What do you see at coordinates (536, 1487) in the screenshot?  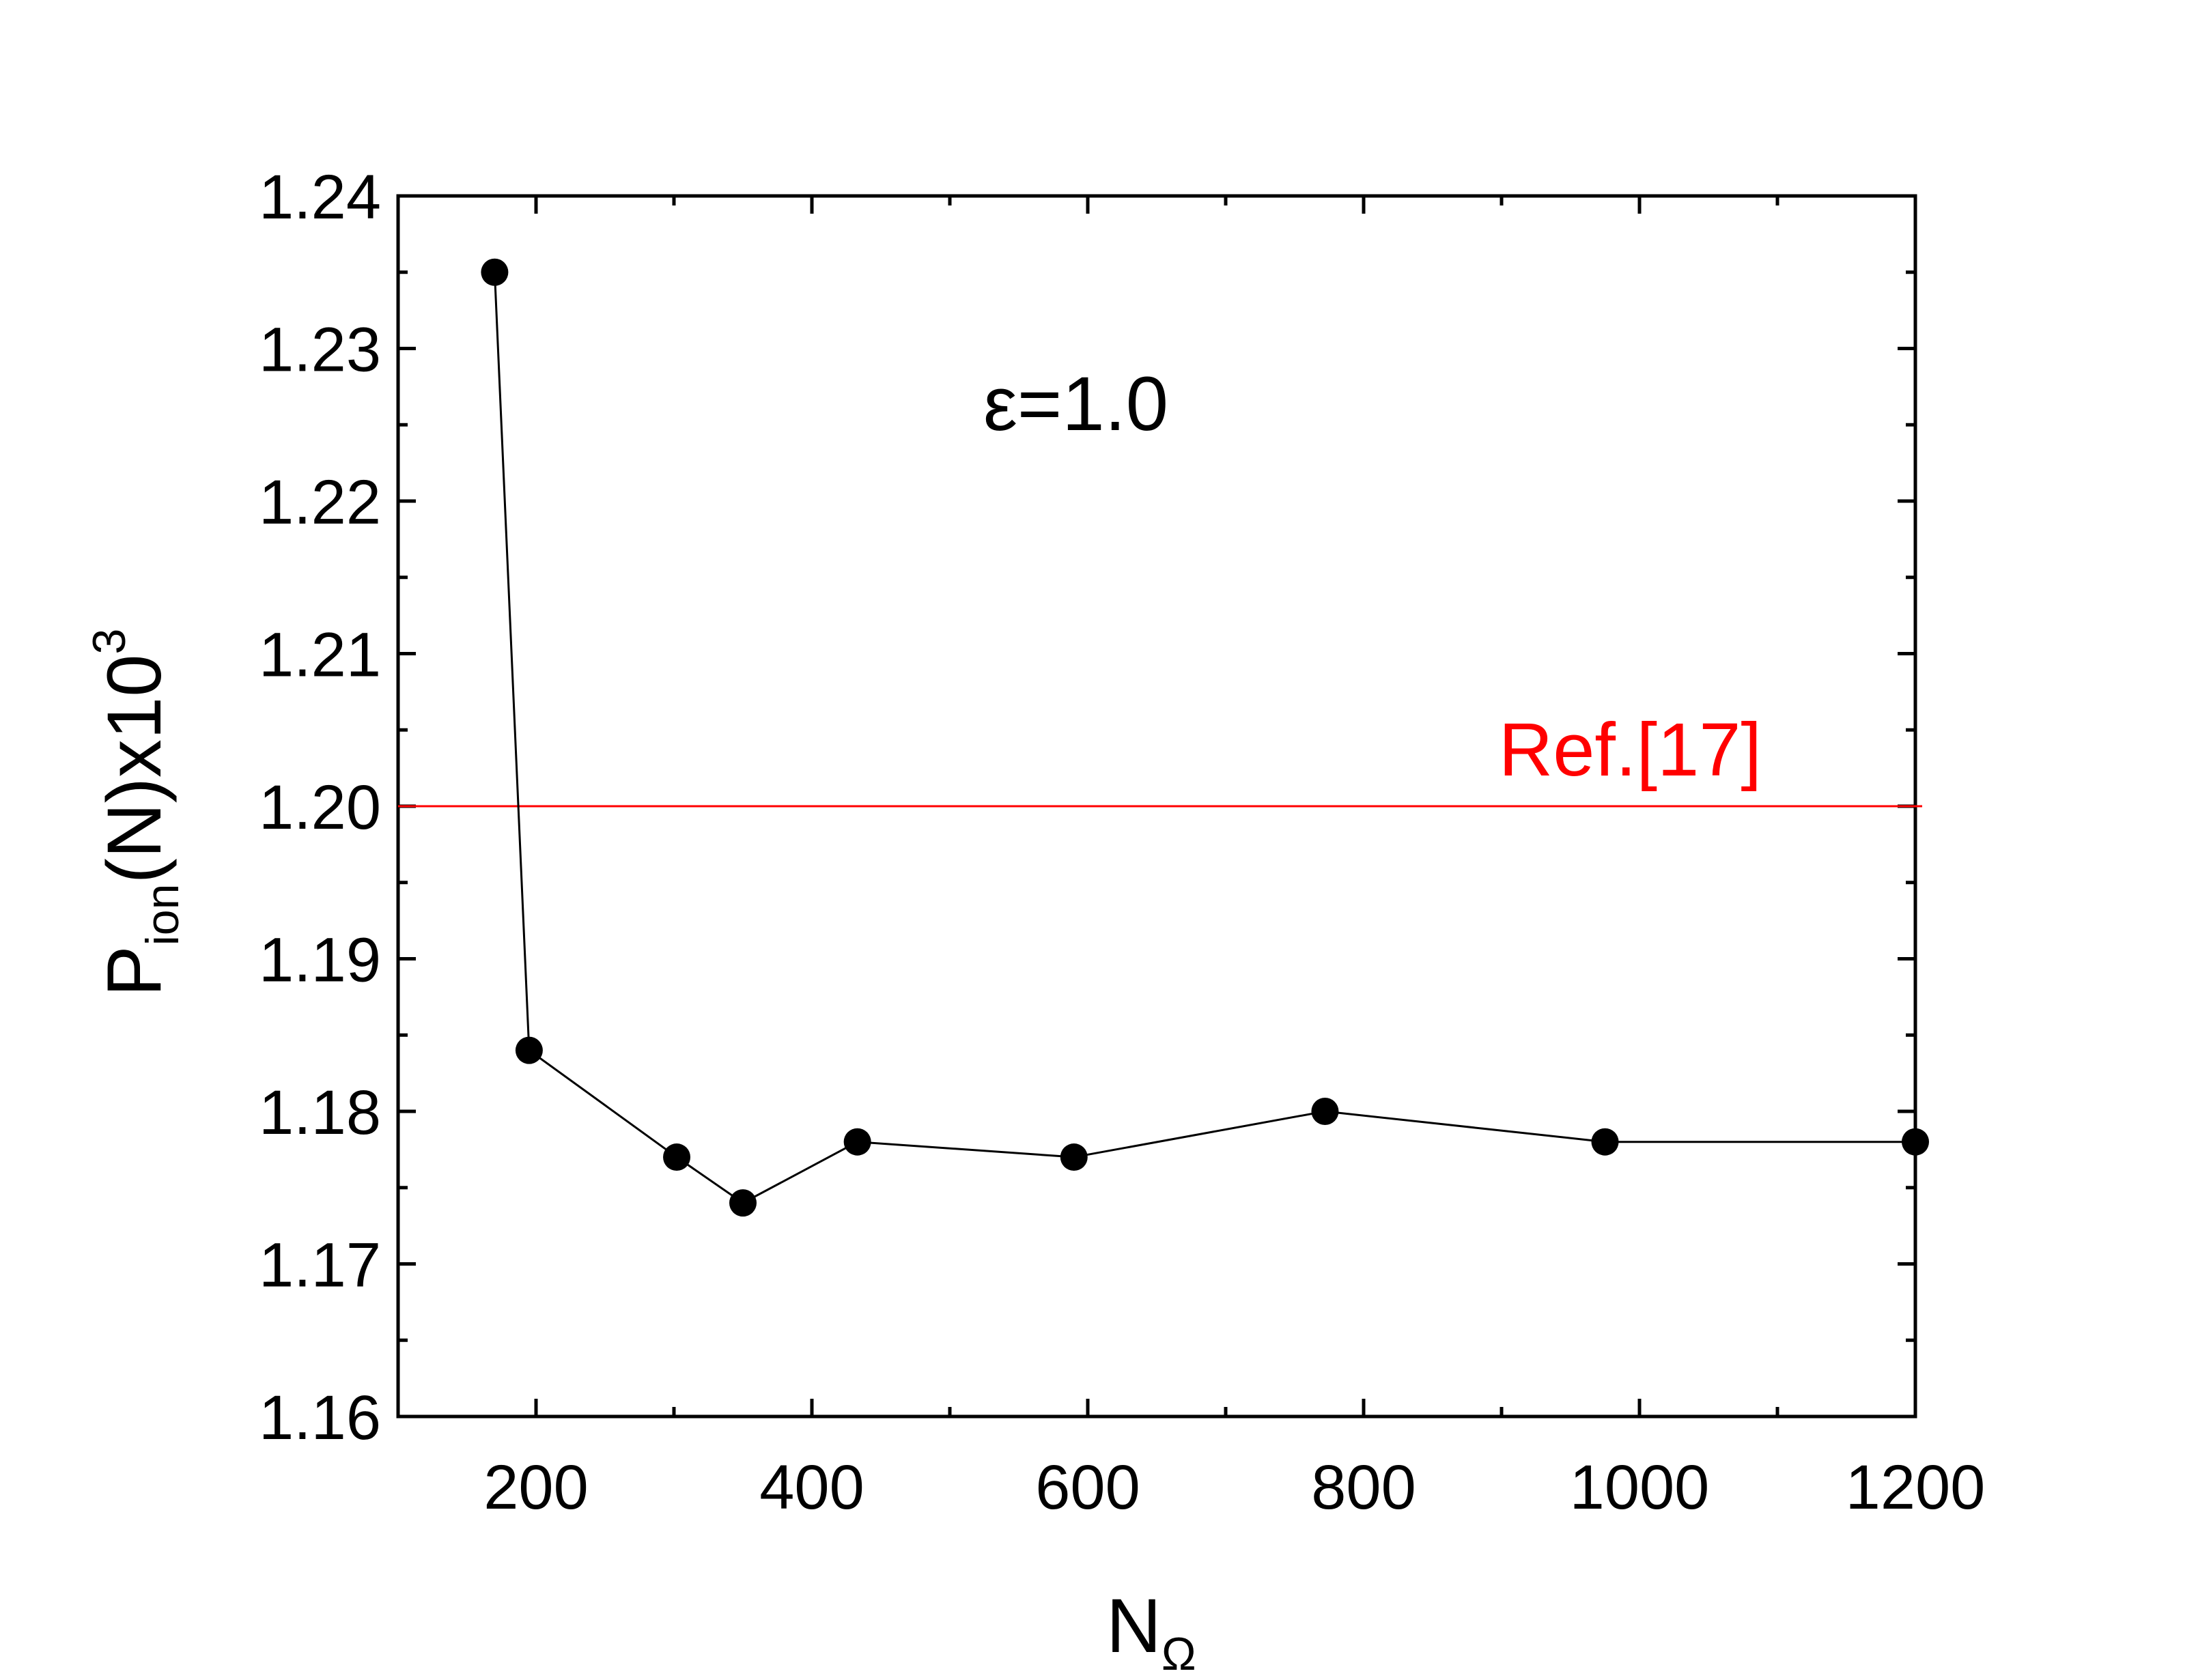 I see `x-tick-label: 200` at bounding box center [536, 1487].